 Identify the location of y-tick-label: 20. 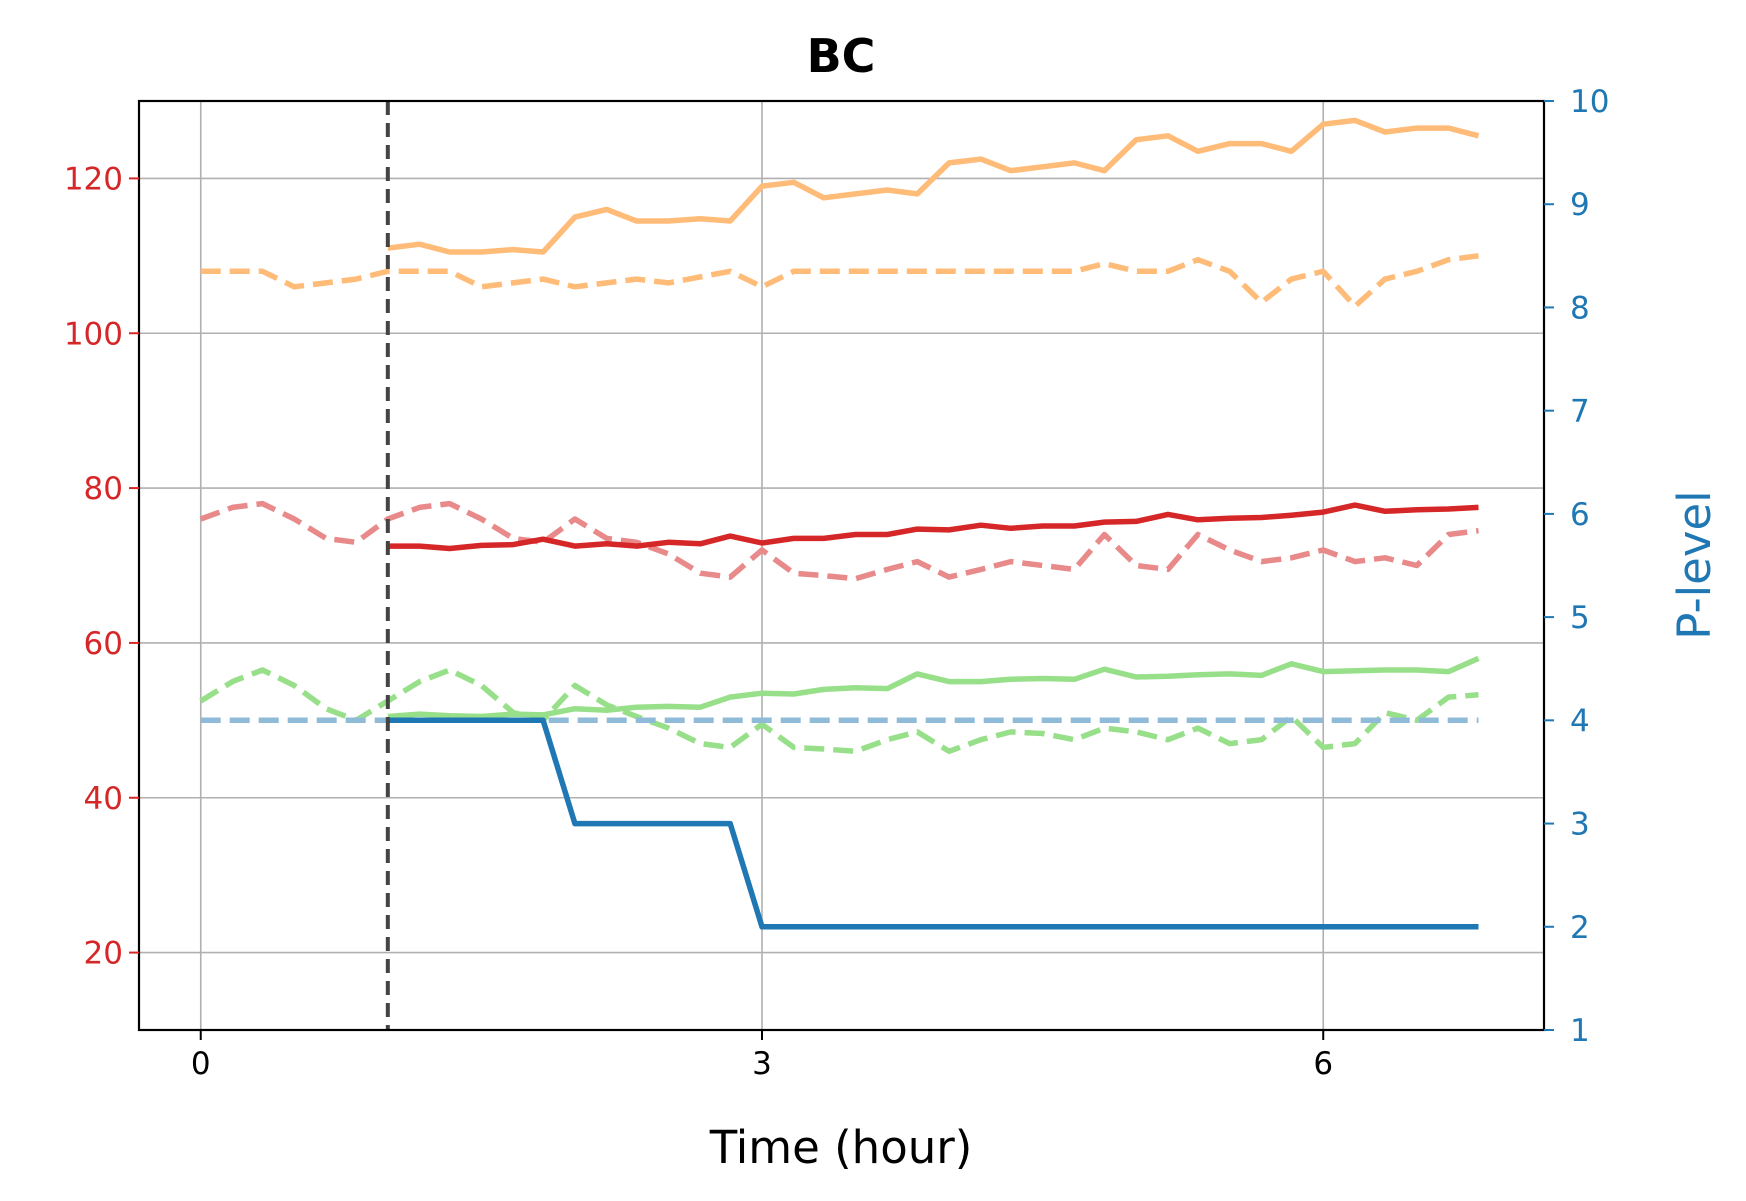
(103, 954).